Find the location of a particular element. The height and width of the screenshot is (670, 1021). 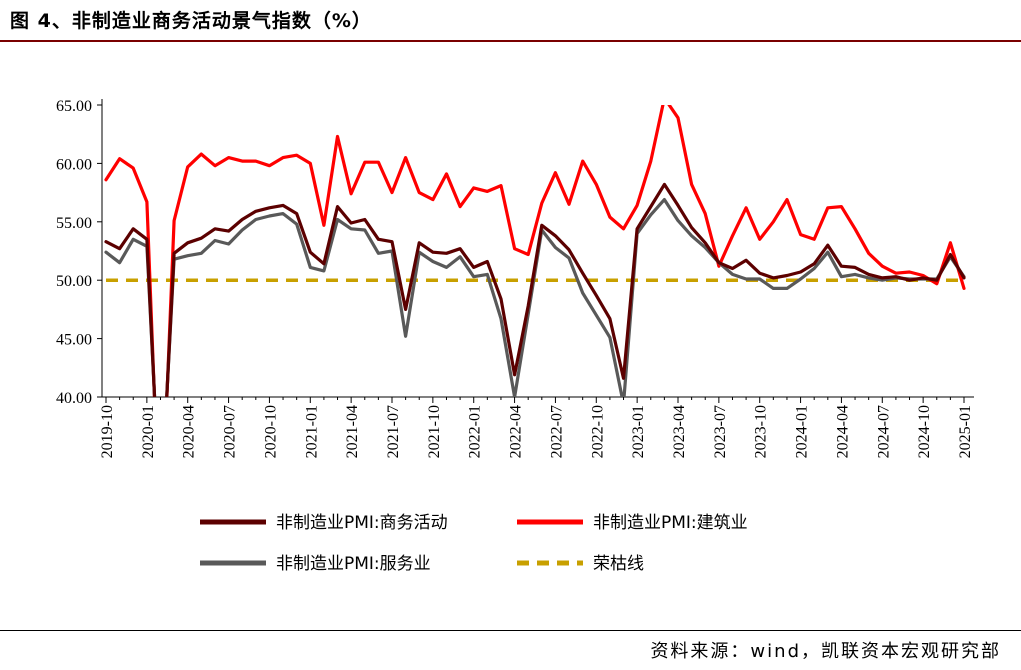

source-rule is located at coordinates (510, 630).